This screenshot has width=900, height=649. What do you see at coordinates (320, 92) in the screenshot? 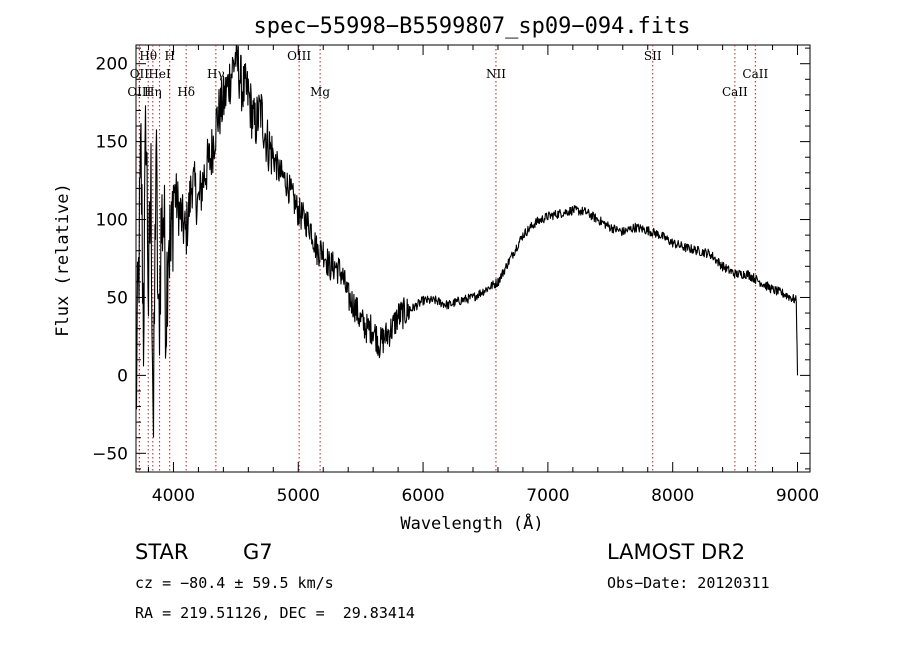
I see `line-marker-label: Mg` at bounding box center [320, 92].